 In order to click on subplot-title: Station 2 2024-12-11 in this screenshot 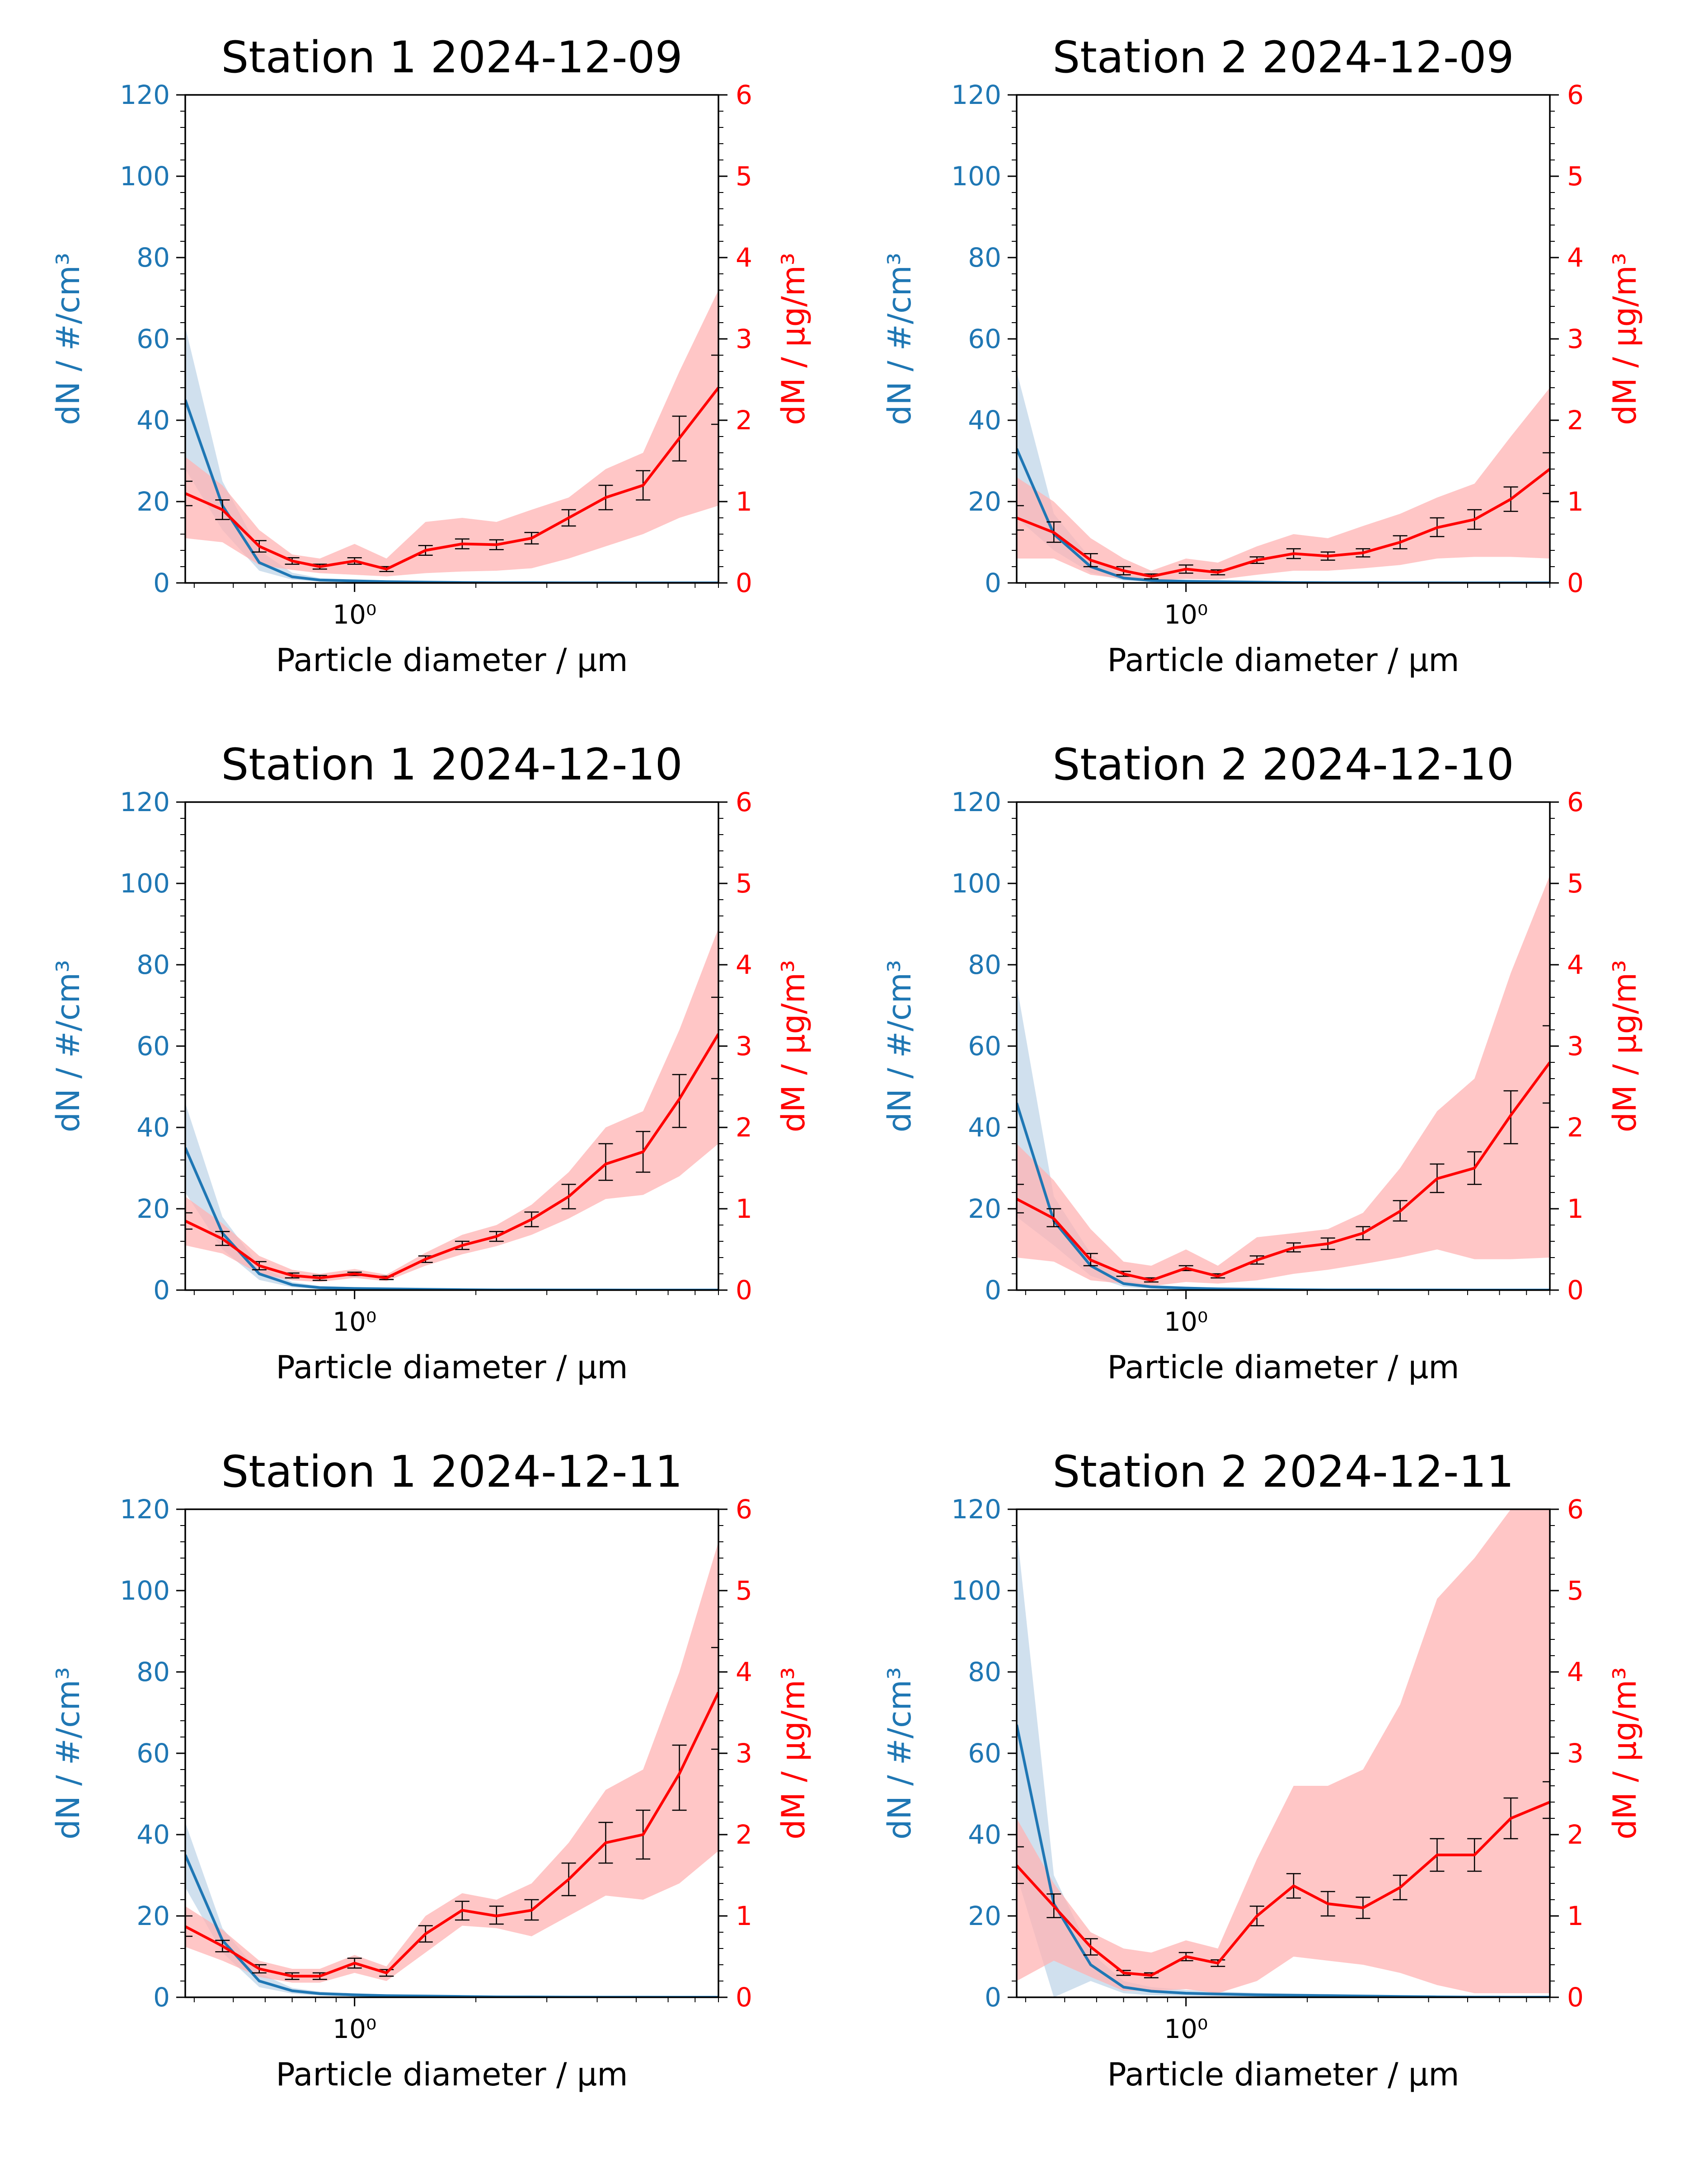, I will do `click(1283, 1472)`.